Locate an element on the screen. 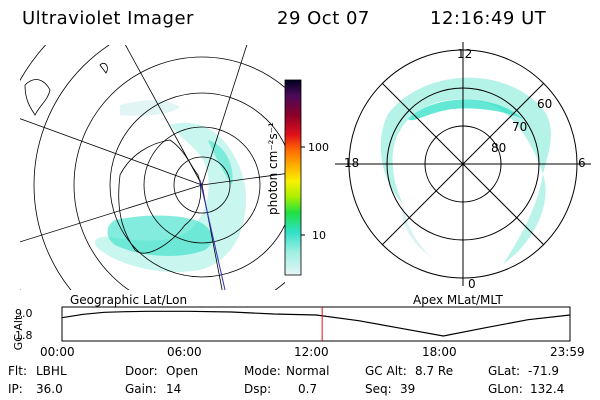  gain-value: 14 is located at coordinates (174, 389).